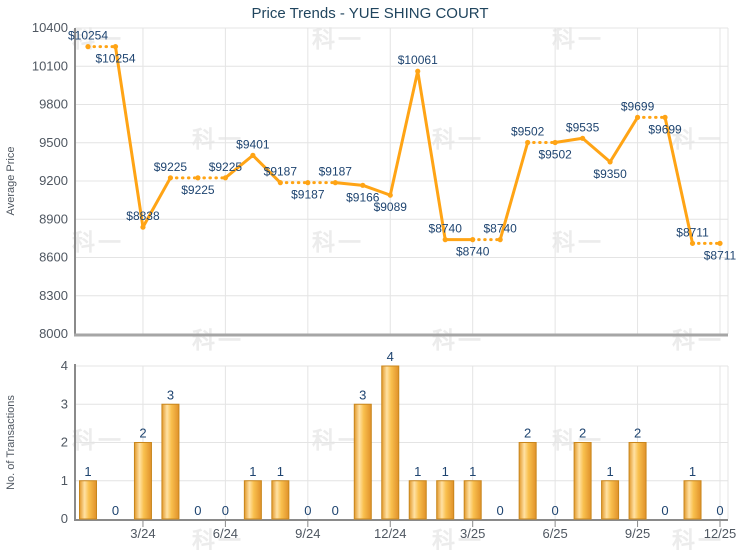 This screenshot has width=740, height=550. What do you see at coordinates (53, 295) in the screenshot?
I see `price-y-tick-label: 8300` at bounding box center [53, 295].